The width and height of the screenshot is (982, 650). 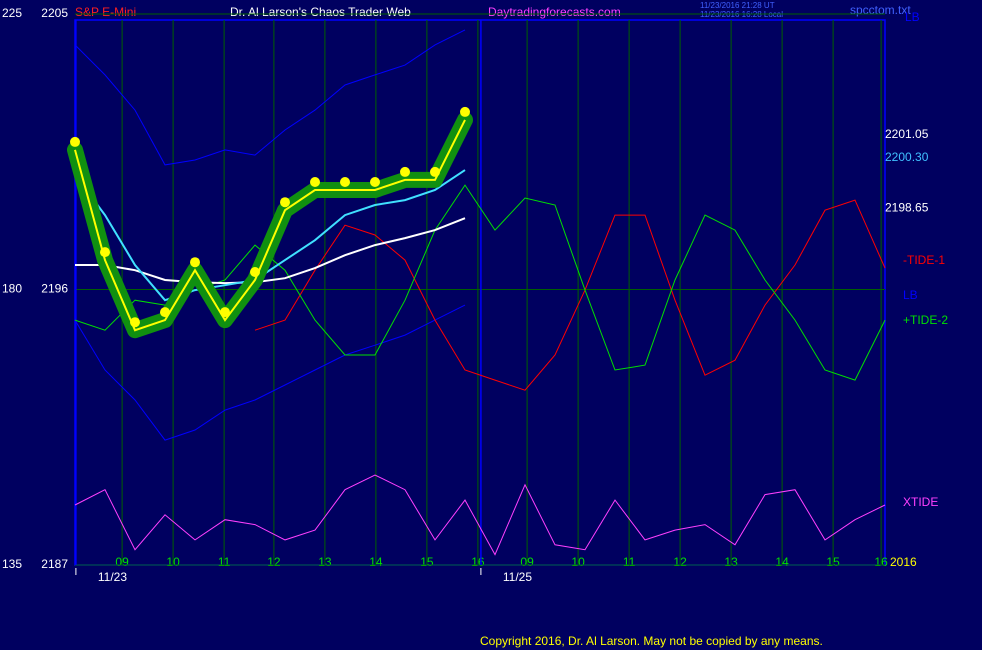 I want to click on y-tick-label: 2196, so click(x=54, y=289).